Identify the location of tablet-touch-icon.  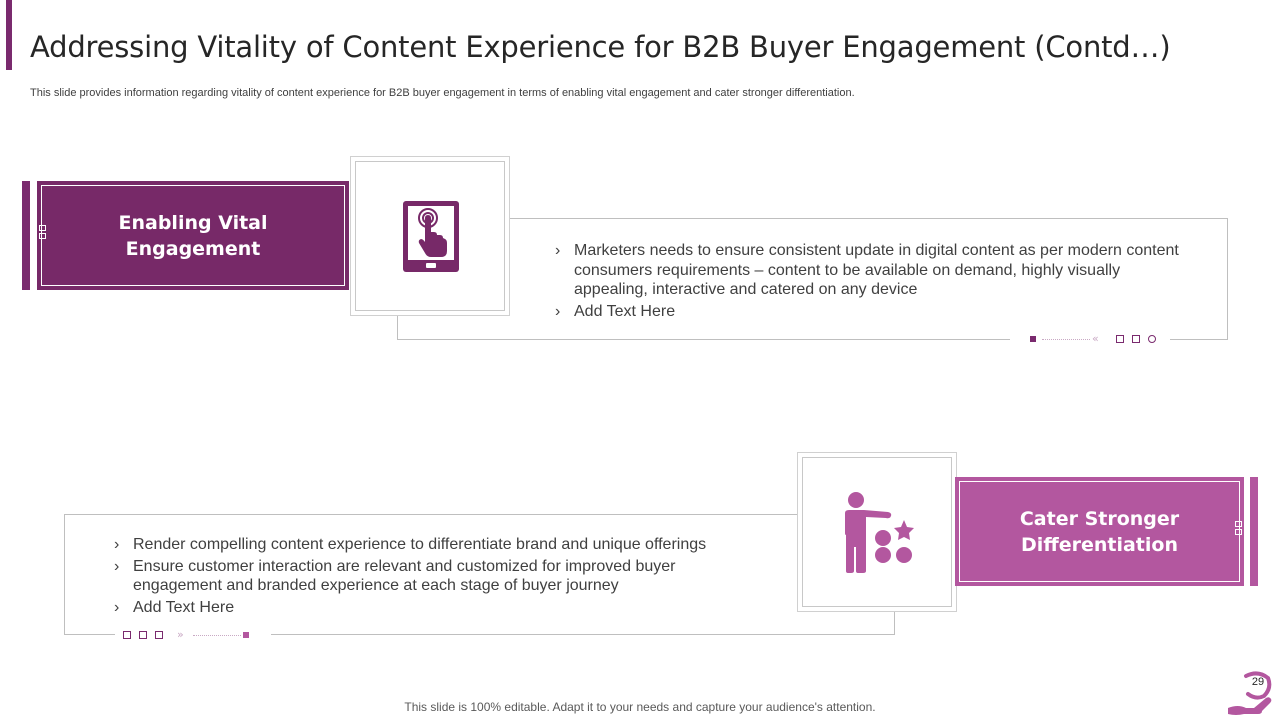
(431, 236).